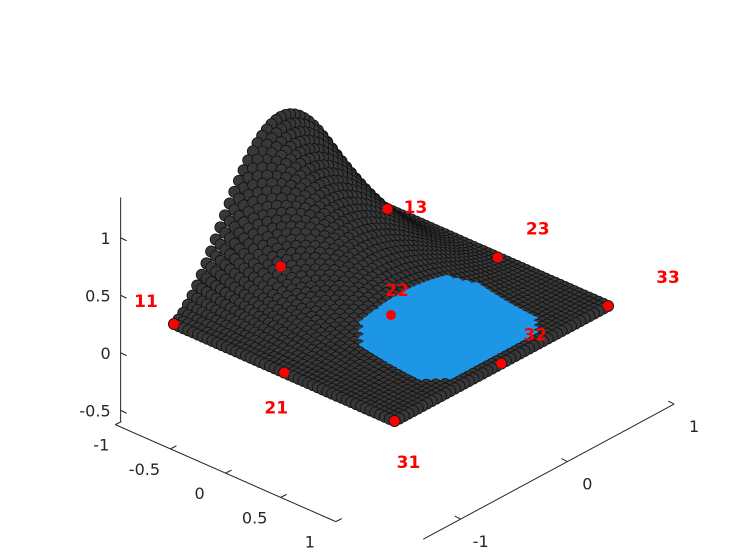 The image size is (746, 560). What do you see at coordinates (144, 469) in the screenshot?
I see `x-tick-label: -0.5` at bounding box center [144, 469].